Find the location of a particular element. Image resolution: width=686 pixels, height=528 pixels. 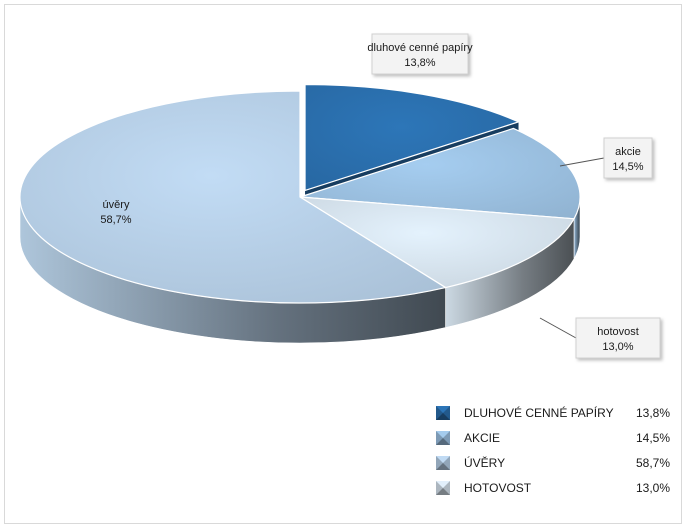

legend-item-2: HOTOVOST 13,0% is located at coordinates (553, 488).